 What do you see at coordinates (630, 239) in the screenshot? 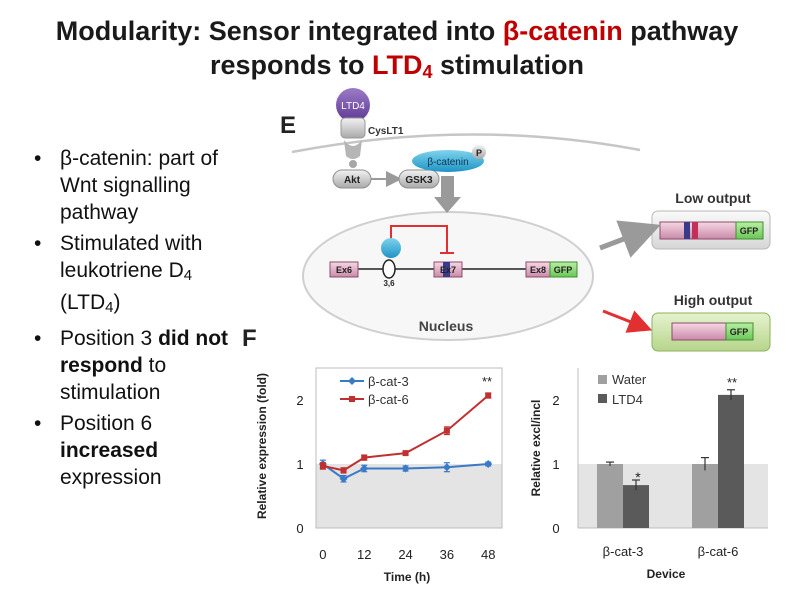
I see `low-output-arrow` at bounding box center [630, 239].